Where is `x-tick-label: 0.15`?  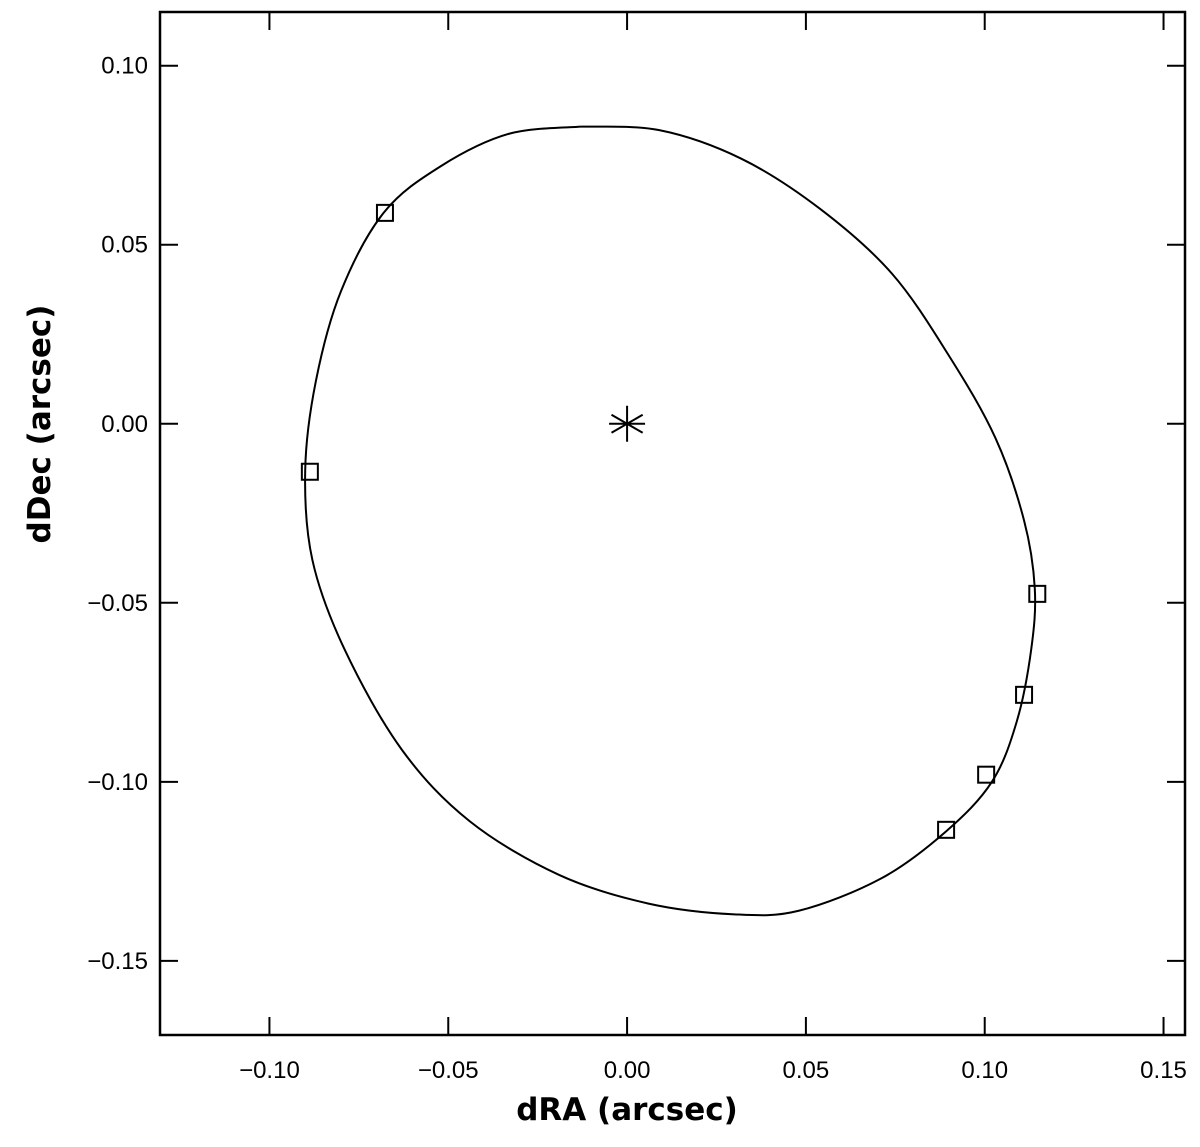
x-tick-label: 0.15 is located at coordinates (1163, 1070).